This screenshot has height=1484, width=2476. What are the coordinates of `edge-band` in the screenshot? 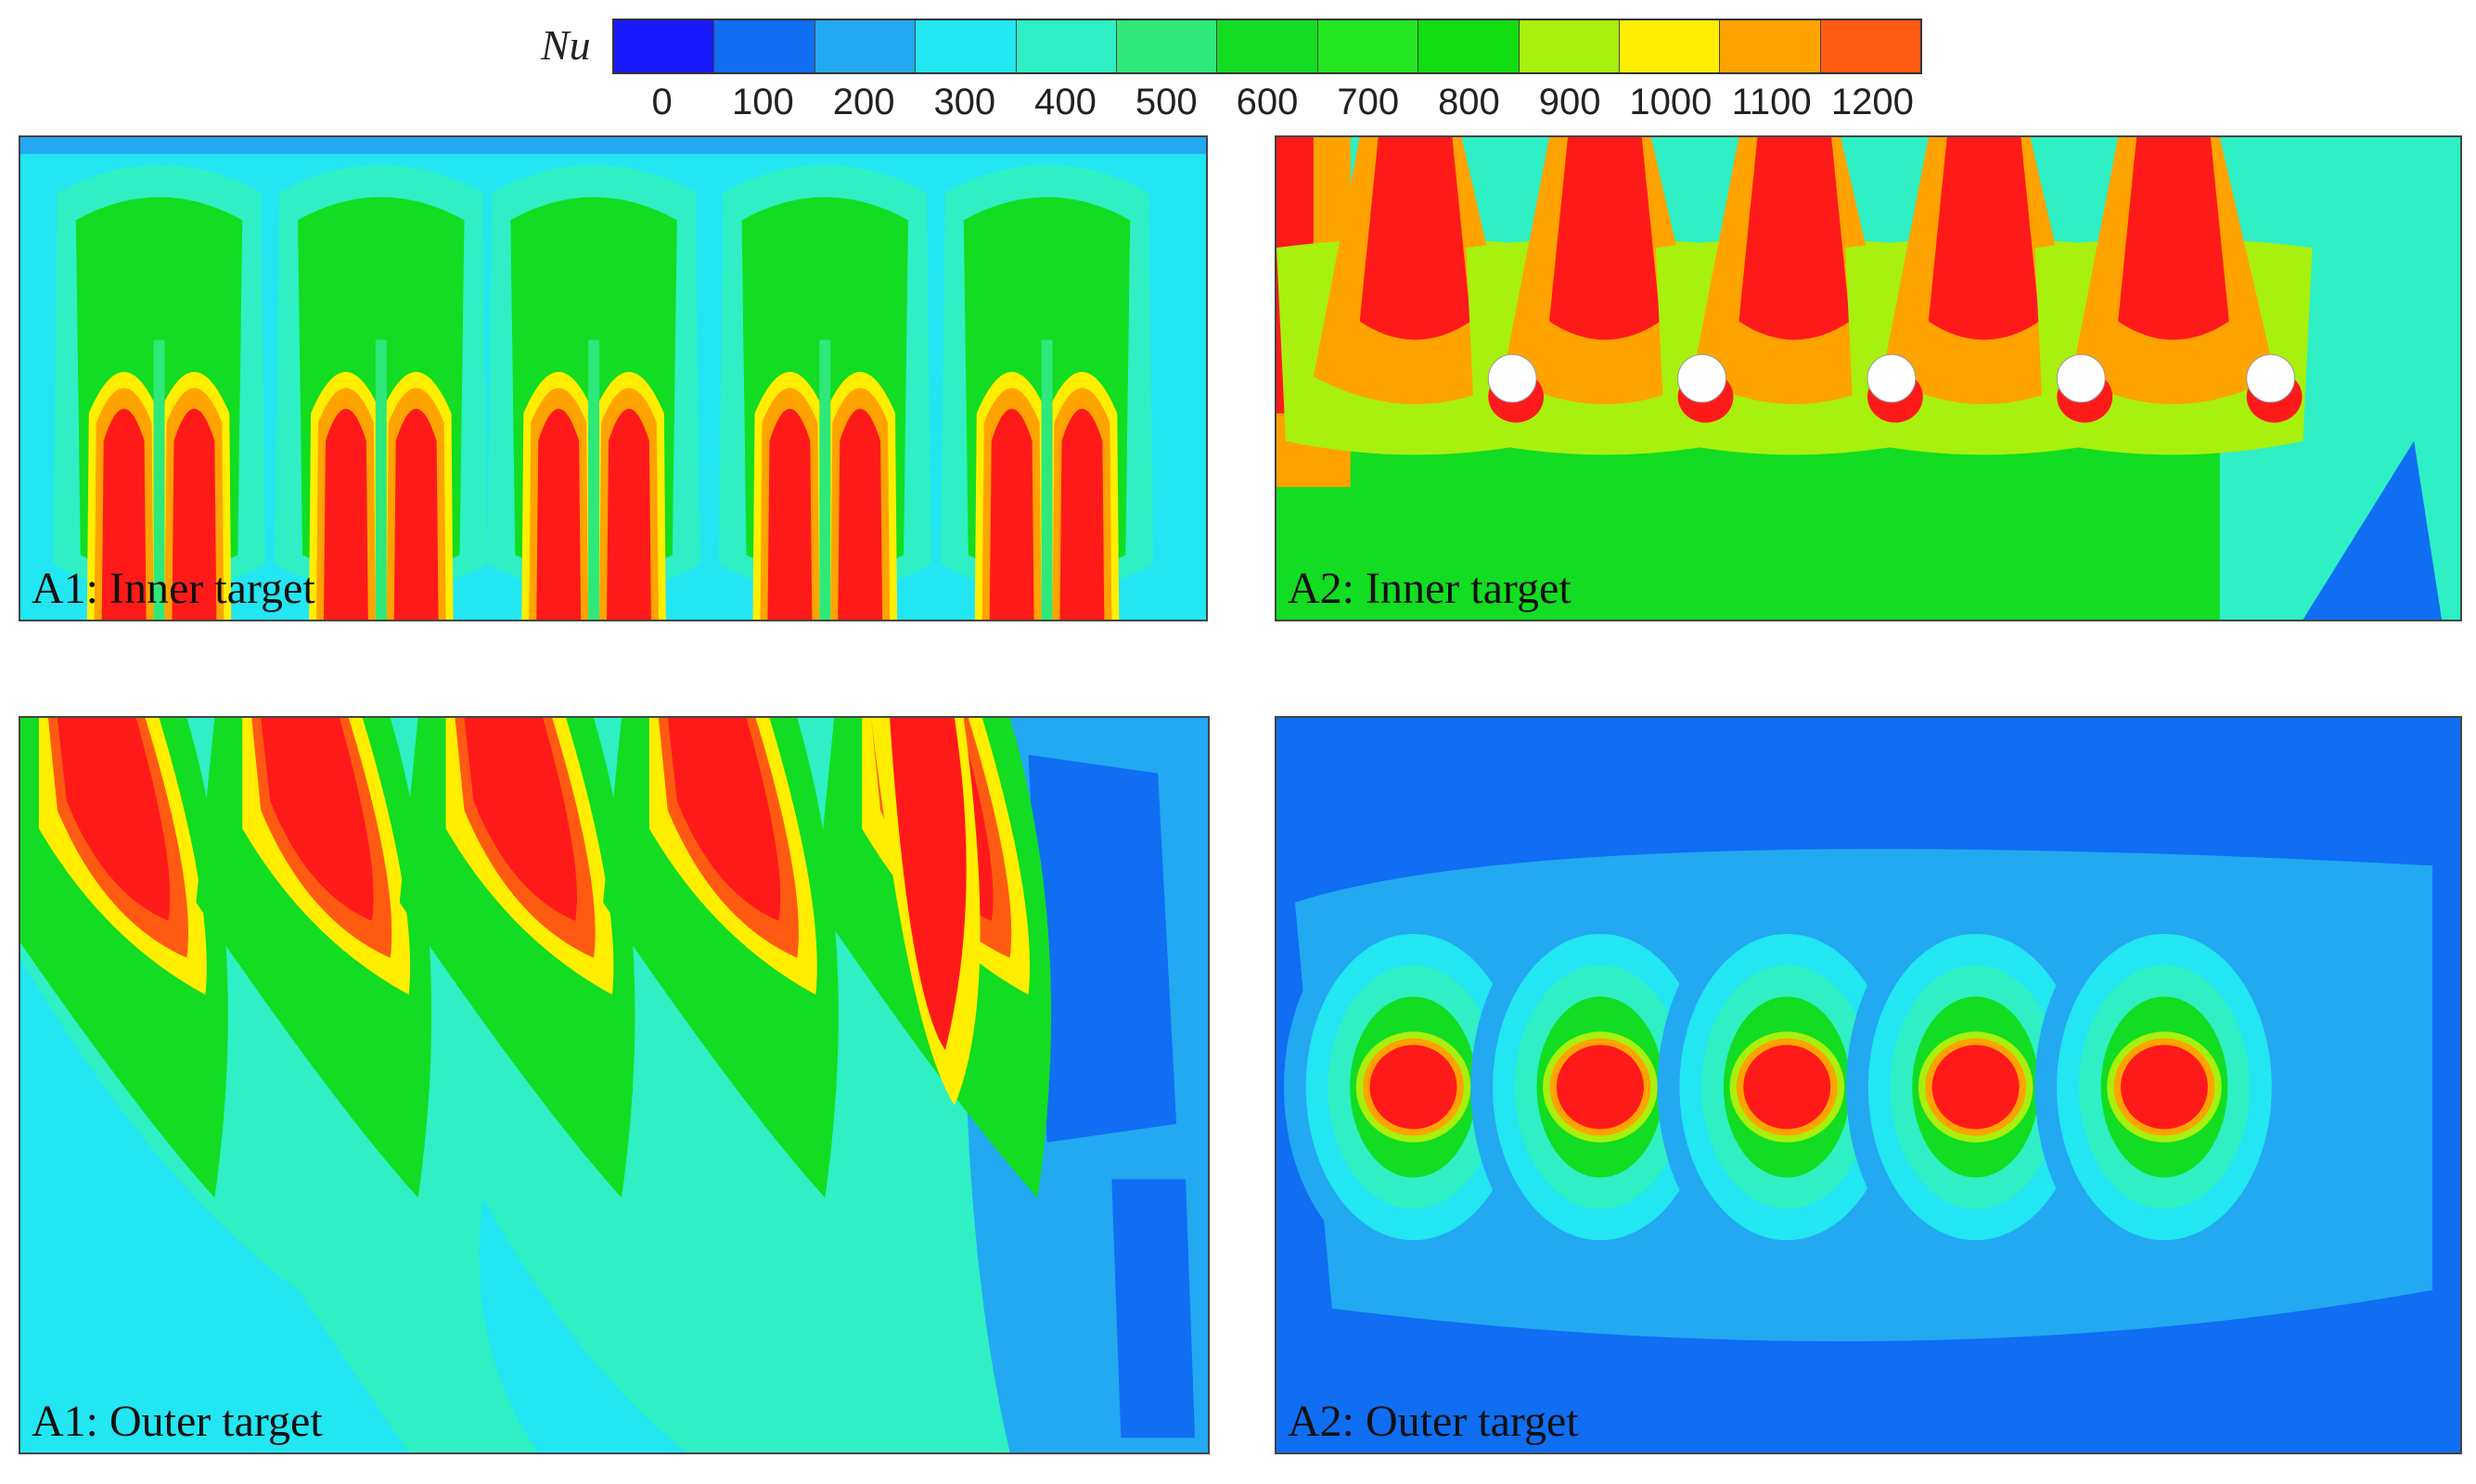 It's located at (613, 145).